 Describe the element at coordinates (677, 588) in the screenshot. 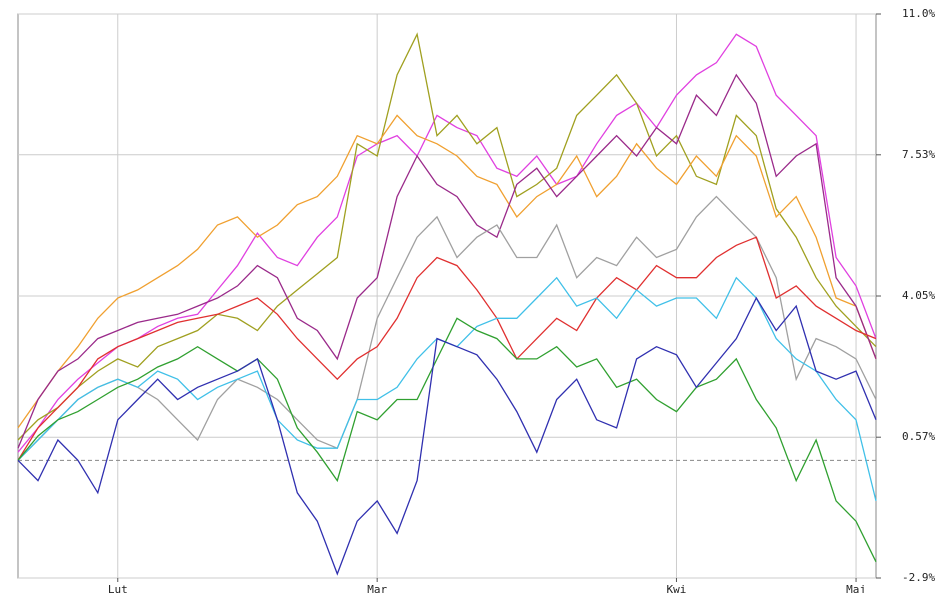

I see `x-tick-label: Kwi` at that location.